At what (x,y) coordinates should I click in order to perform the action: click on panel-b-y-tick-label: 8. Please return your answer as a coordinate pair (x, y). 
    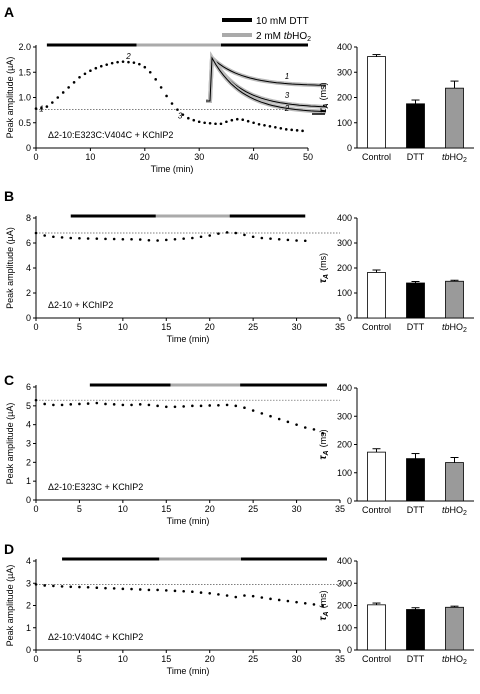
    Looking at the image, I should click on (28, 218).